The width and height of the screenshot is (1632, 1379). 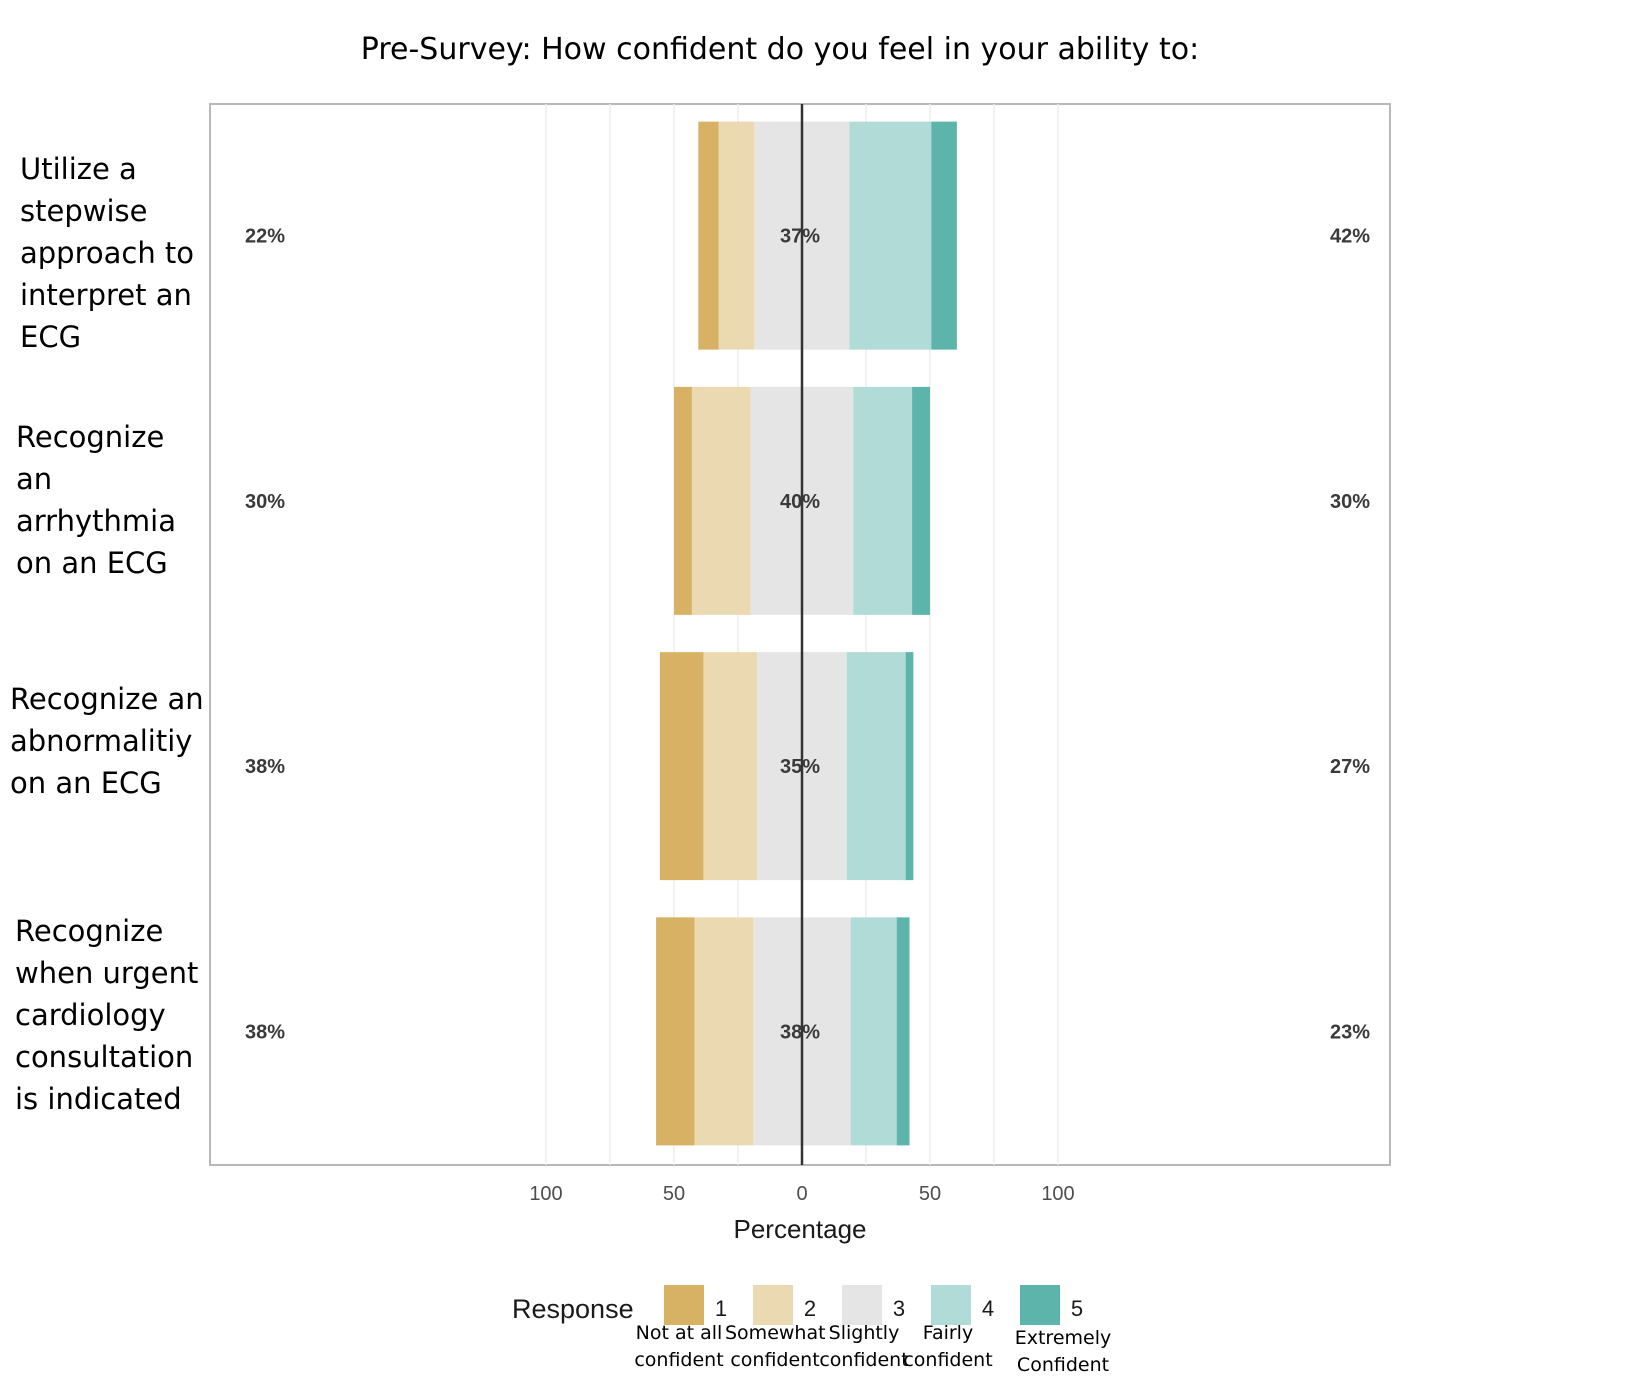 What do you see at coordinates (800, 237) in the screenshot?
I see `neutral-percent-label: 37%` at bounding box center [800, 237].